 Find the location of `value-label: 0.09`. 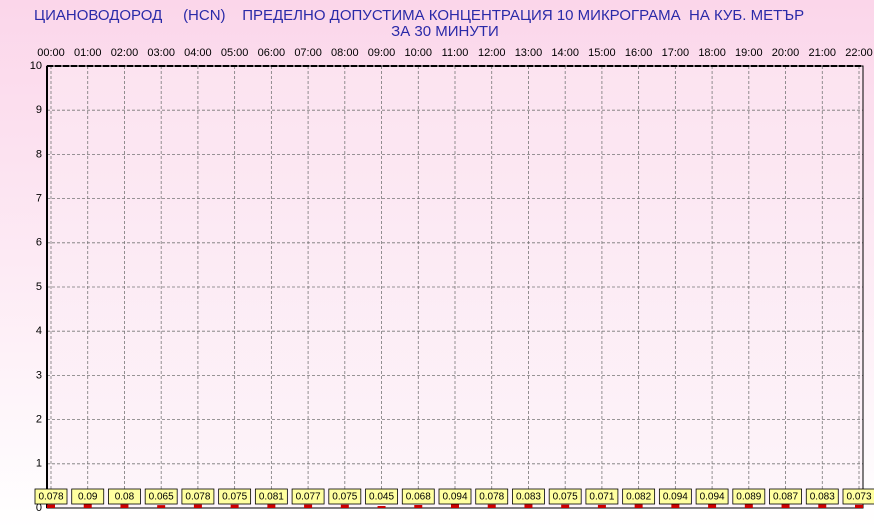

value-label: 0.09 is located at coordinates (88, 497).